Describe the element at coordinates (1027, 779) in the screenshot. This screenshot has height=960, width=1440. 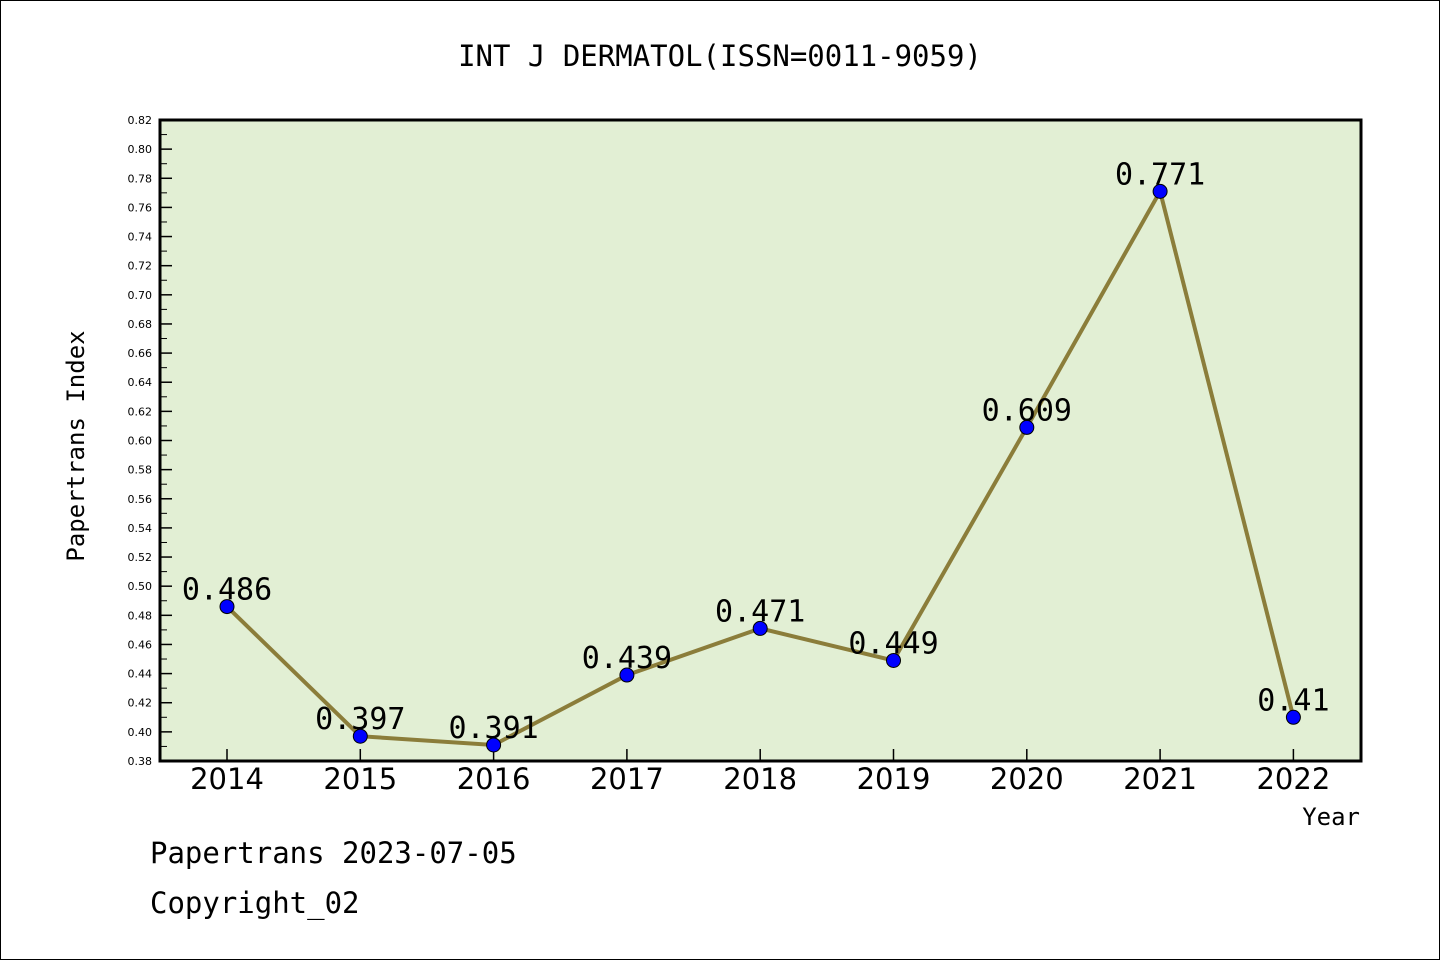
I see `x-tick-label: 2020` at that location.